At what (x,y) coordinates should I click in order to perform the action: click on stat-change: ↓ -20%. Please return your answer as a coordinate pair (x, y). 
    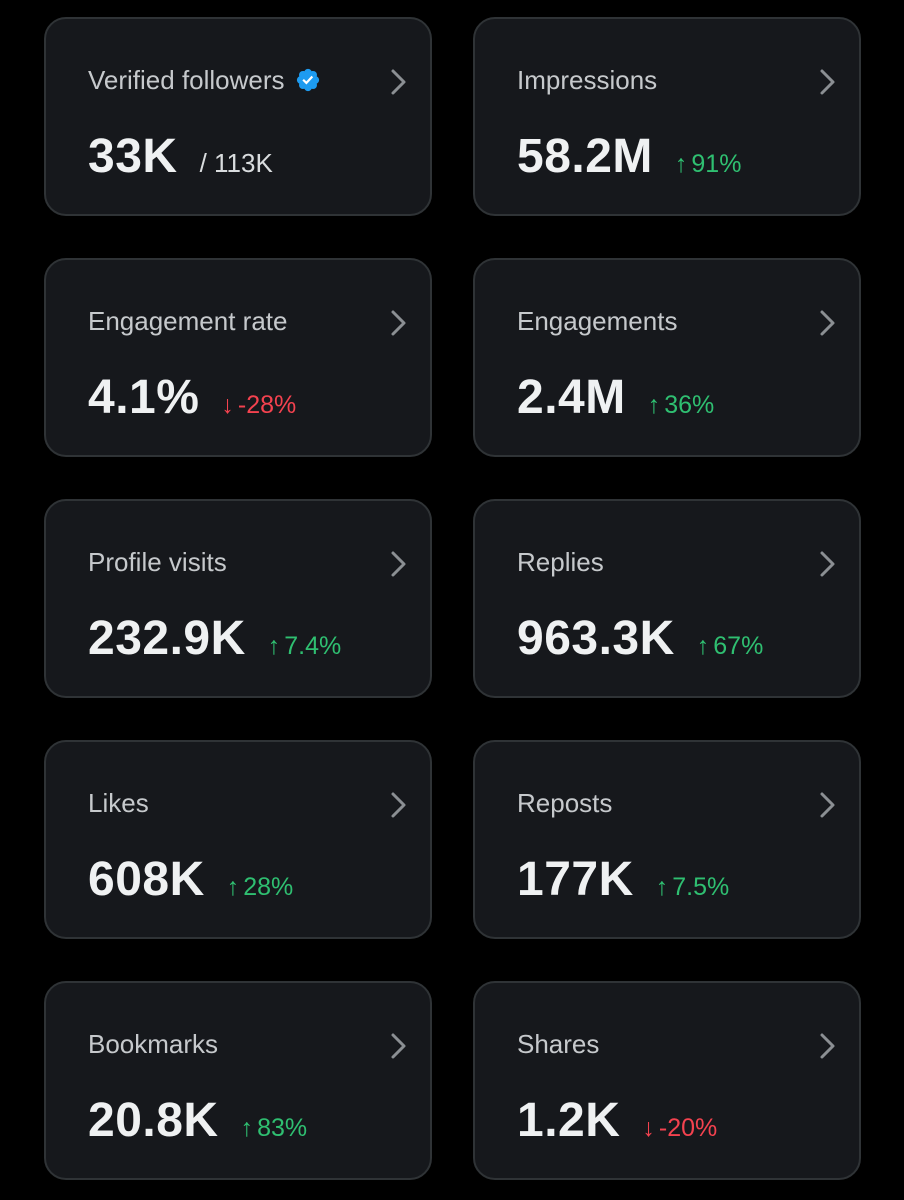
    Looking at the image, I should click on (679, 1128).